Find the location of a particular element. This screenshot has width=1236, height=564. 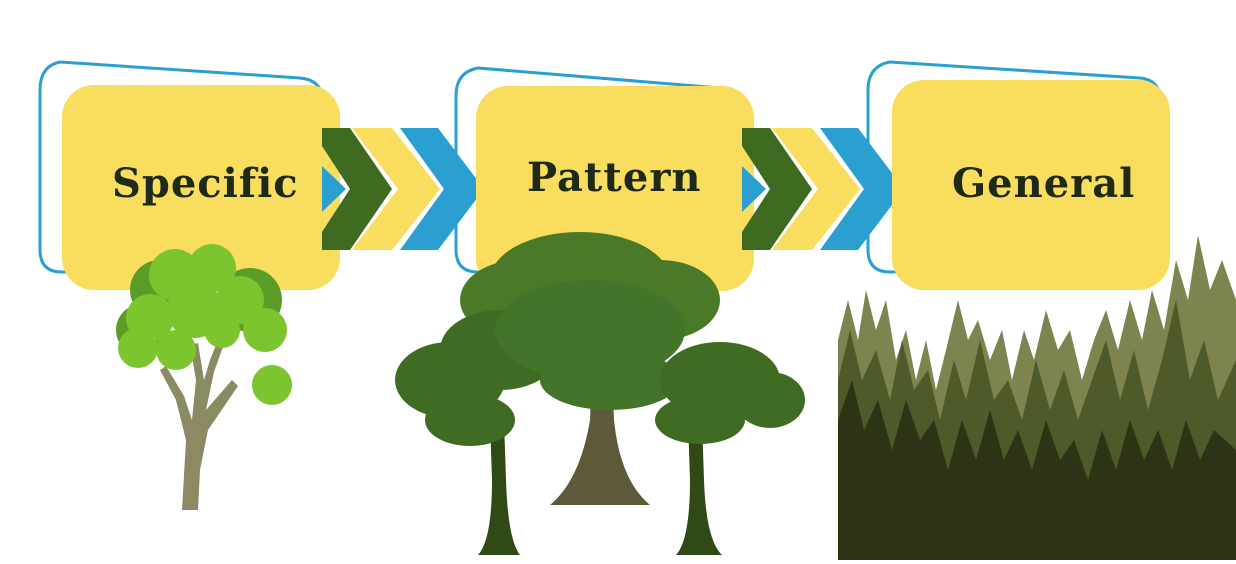

forest-front-layer is located at coordinates (1037, 470).